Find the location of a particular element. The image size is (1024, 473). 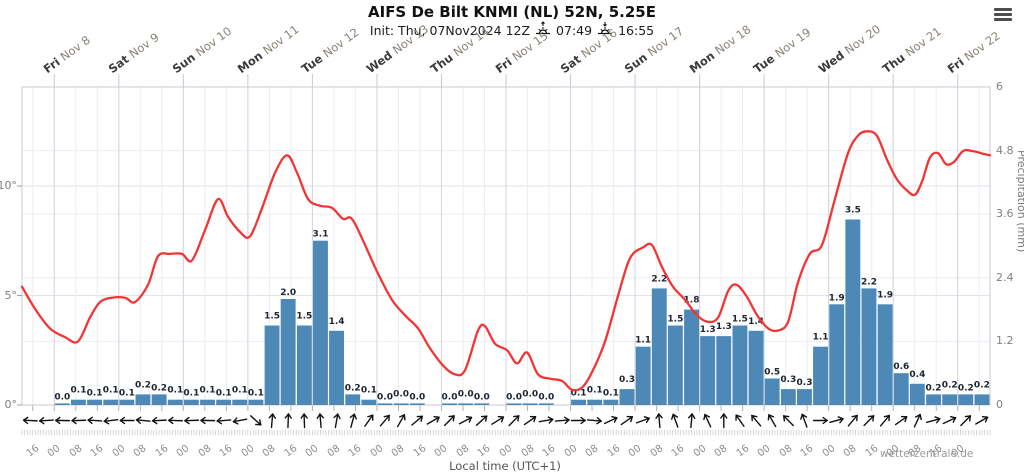

precipitation-value-label: 1.4 is located at coordinates (756, 322).